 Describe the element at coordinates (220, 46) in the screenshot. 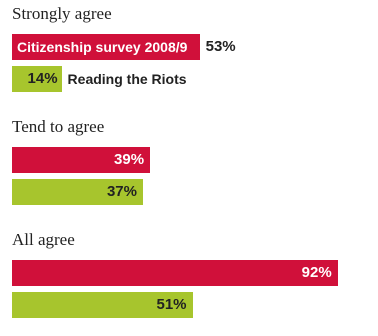

I see `data-label: 53%` at that location.